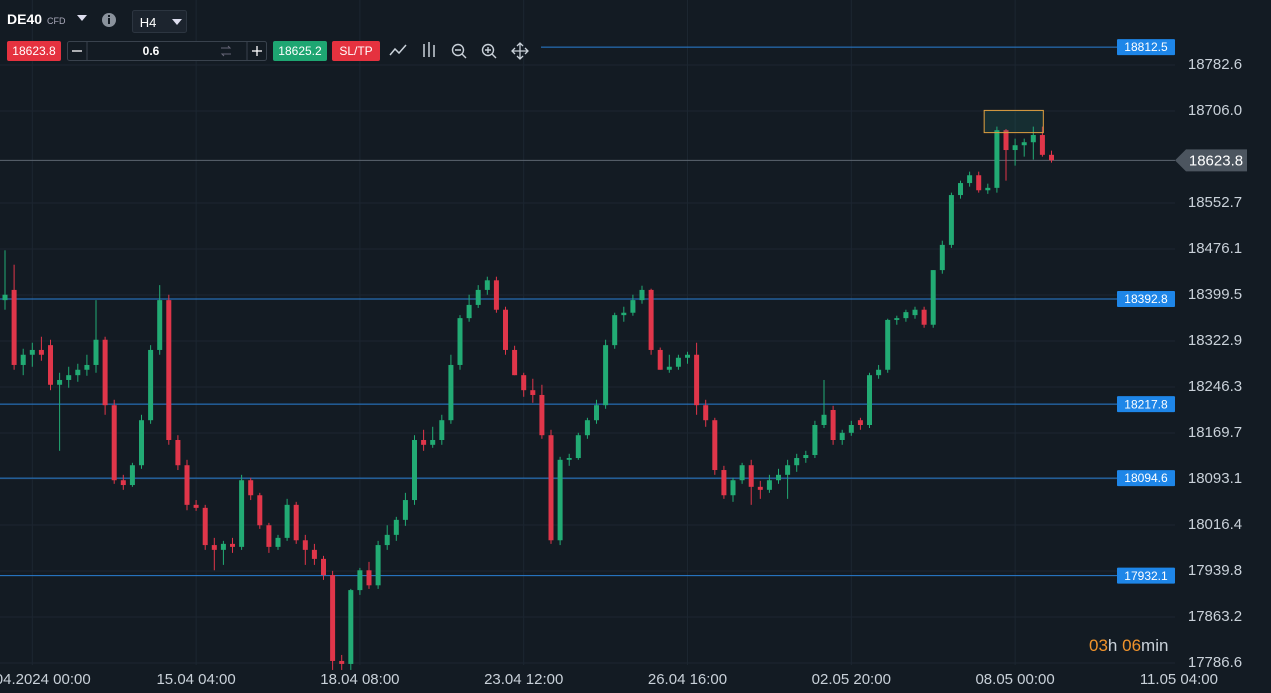  Describe the element at coordinates (1215, 64) in the screenshot. I see `y-tick-label: 18782.6` at that location.